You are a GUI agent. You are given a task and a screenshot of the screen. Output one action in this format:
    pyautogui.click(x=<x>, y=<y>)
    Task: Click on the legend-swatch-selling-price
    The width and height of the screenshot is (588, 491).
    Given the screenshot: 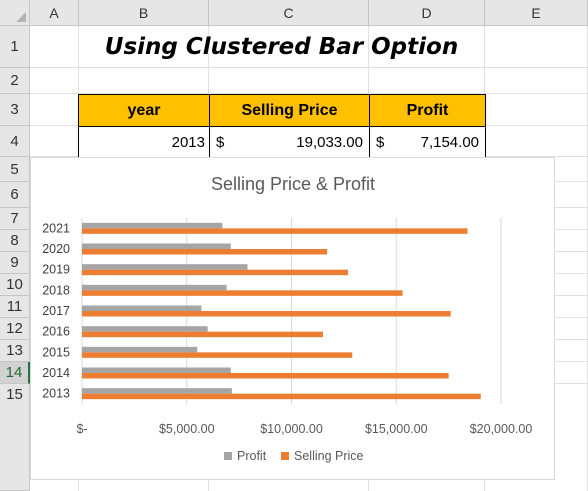 What is the action you would take?
    pyautogui.click(x=285, y=456)
    